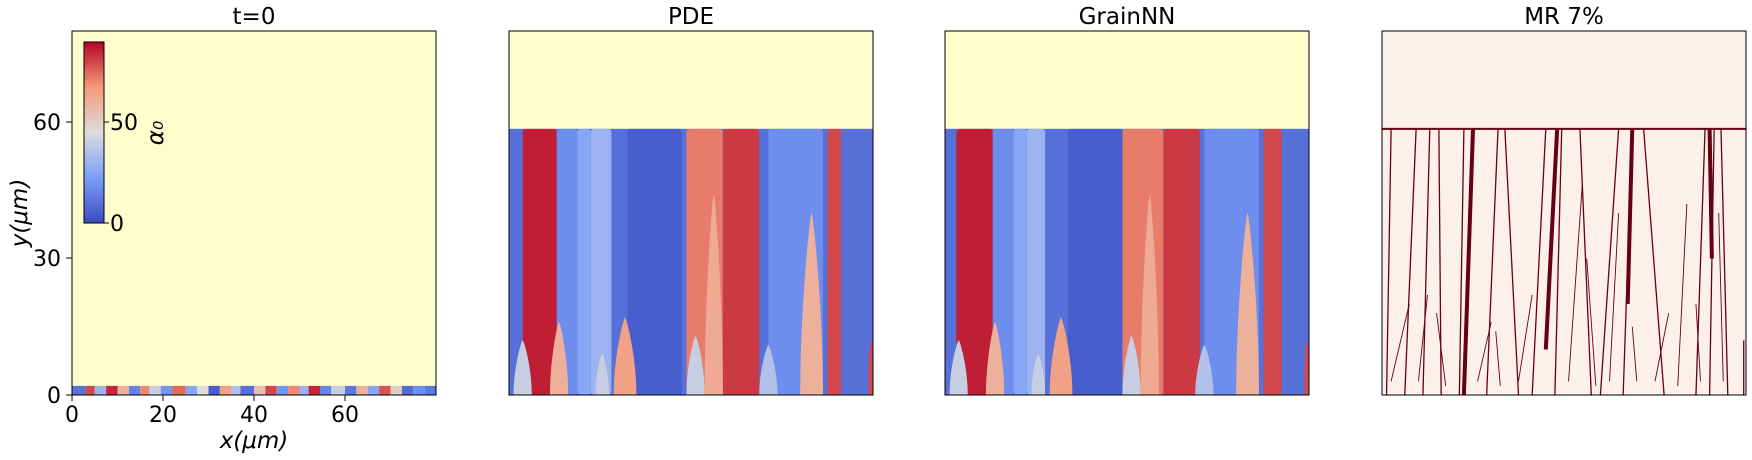 This screenshot has width=1752, height=460. Describe the element at coordinates (1127, 17) in the screenshot. I see `panel-title: GrainNN` at that location.